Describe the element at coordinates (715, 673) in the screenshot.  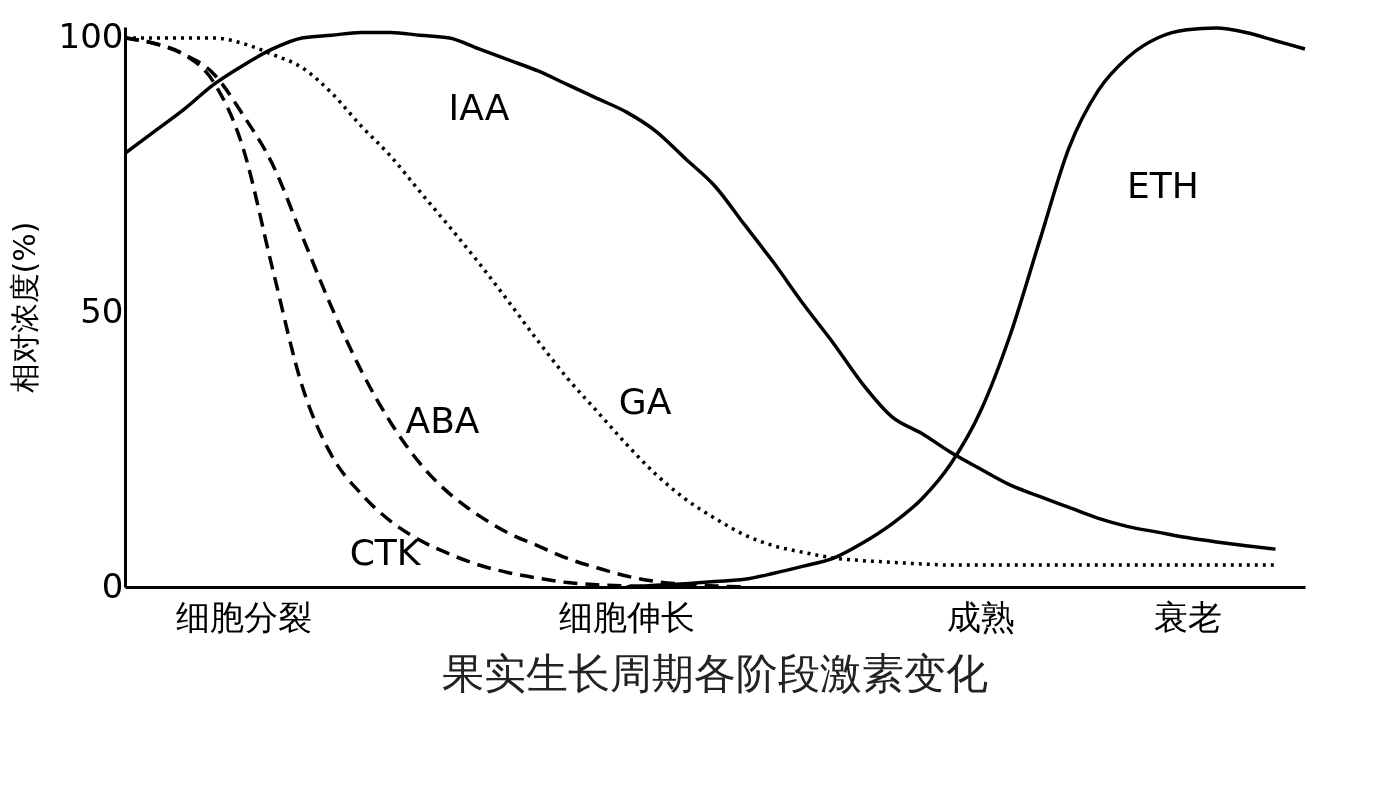
I see `text: 果实生长周期各阶段激素变化` at that location.